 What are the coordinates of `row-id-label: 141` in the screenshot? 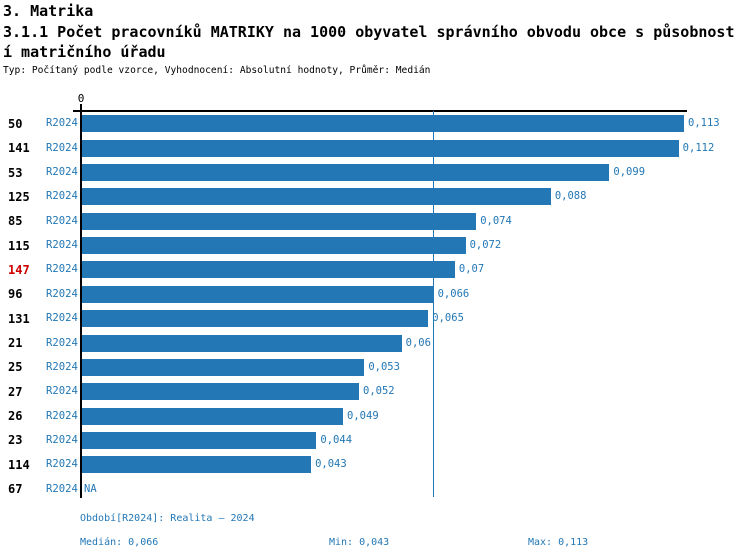 It's located at (19, 148).